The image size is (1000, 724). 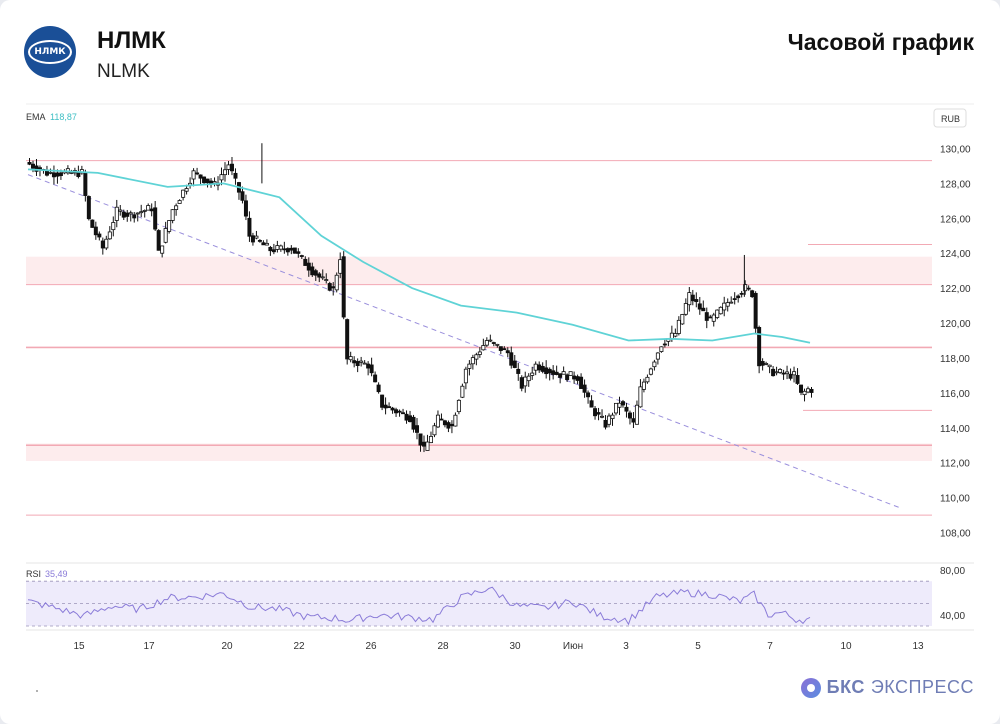 I want to click on x-tick-label: 3, so click(x=626, y=646).